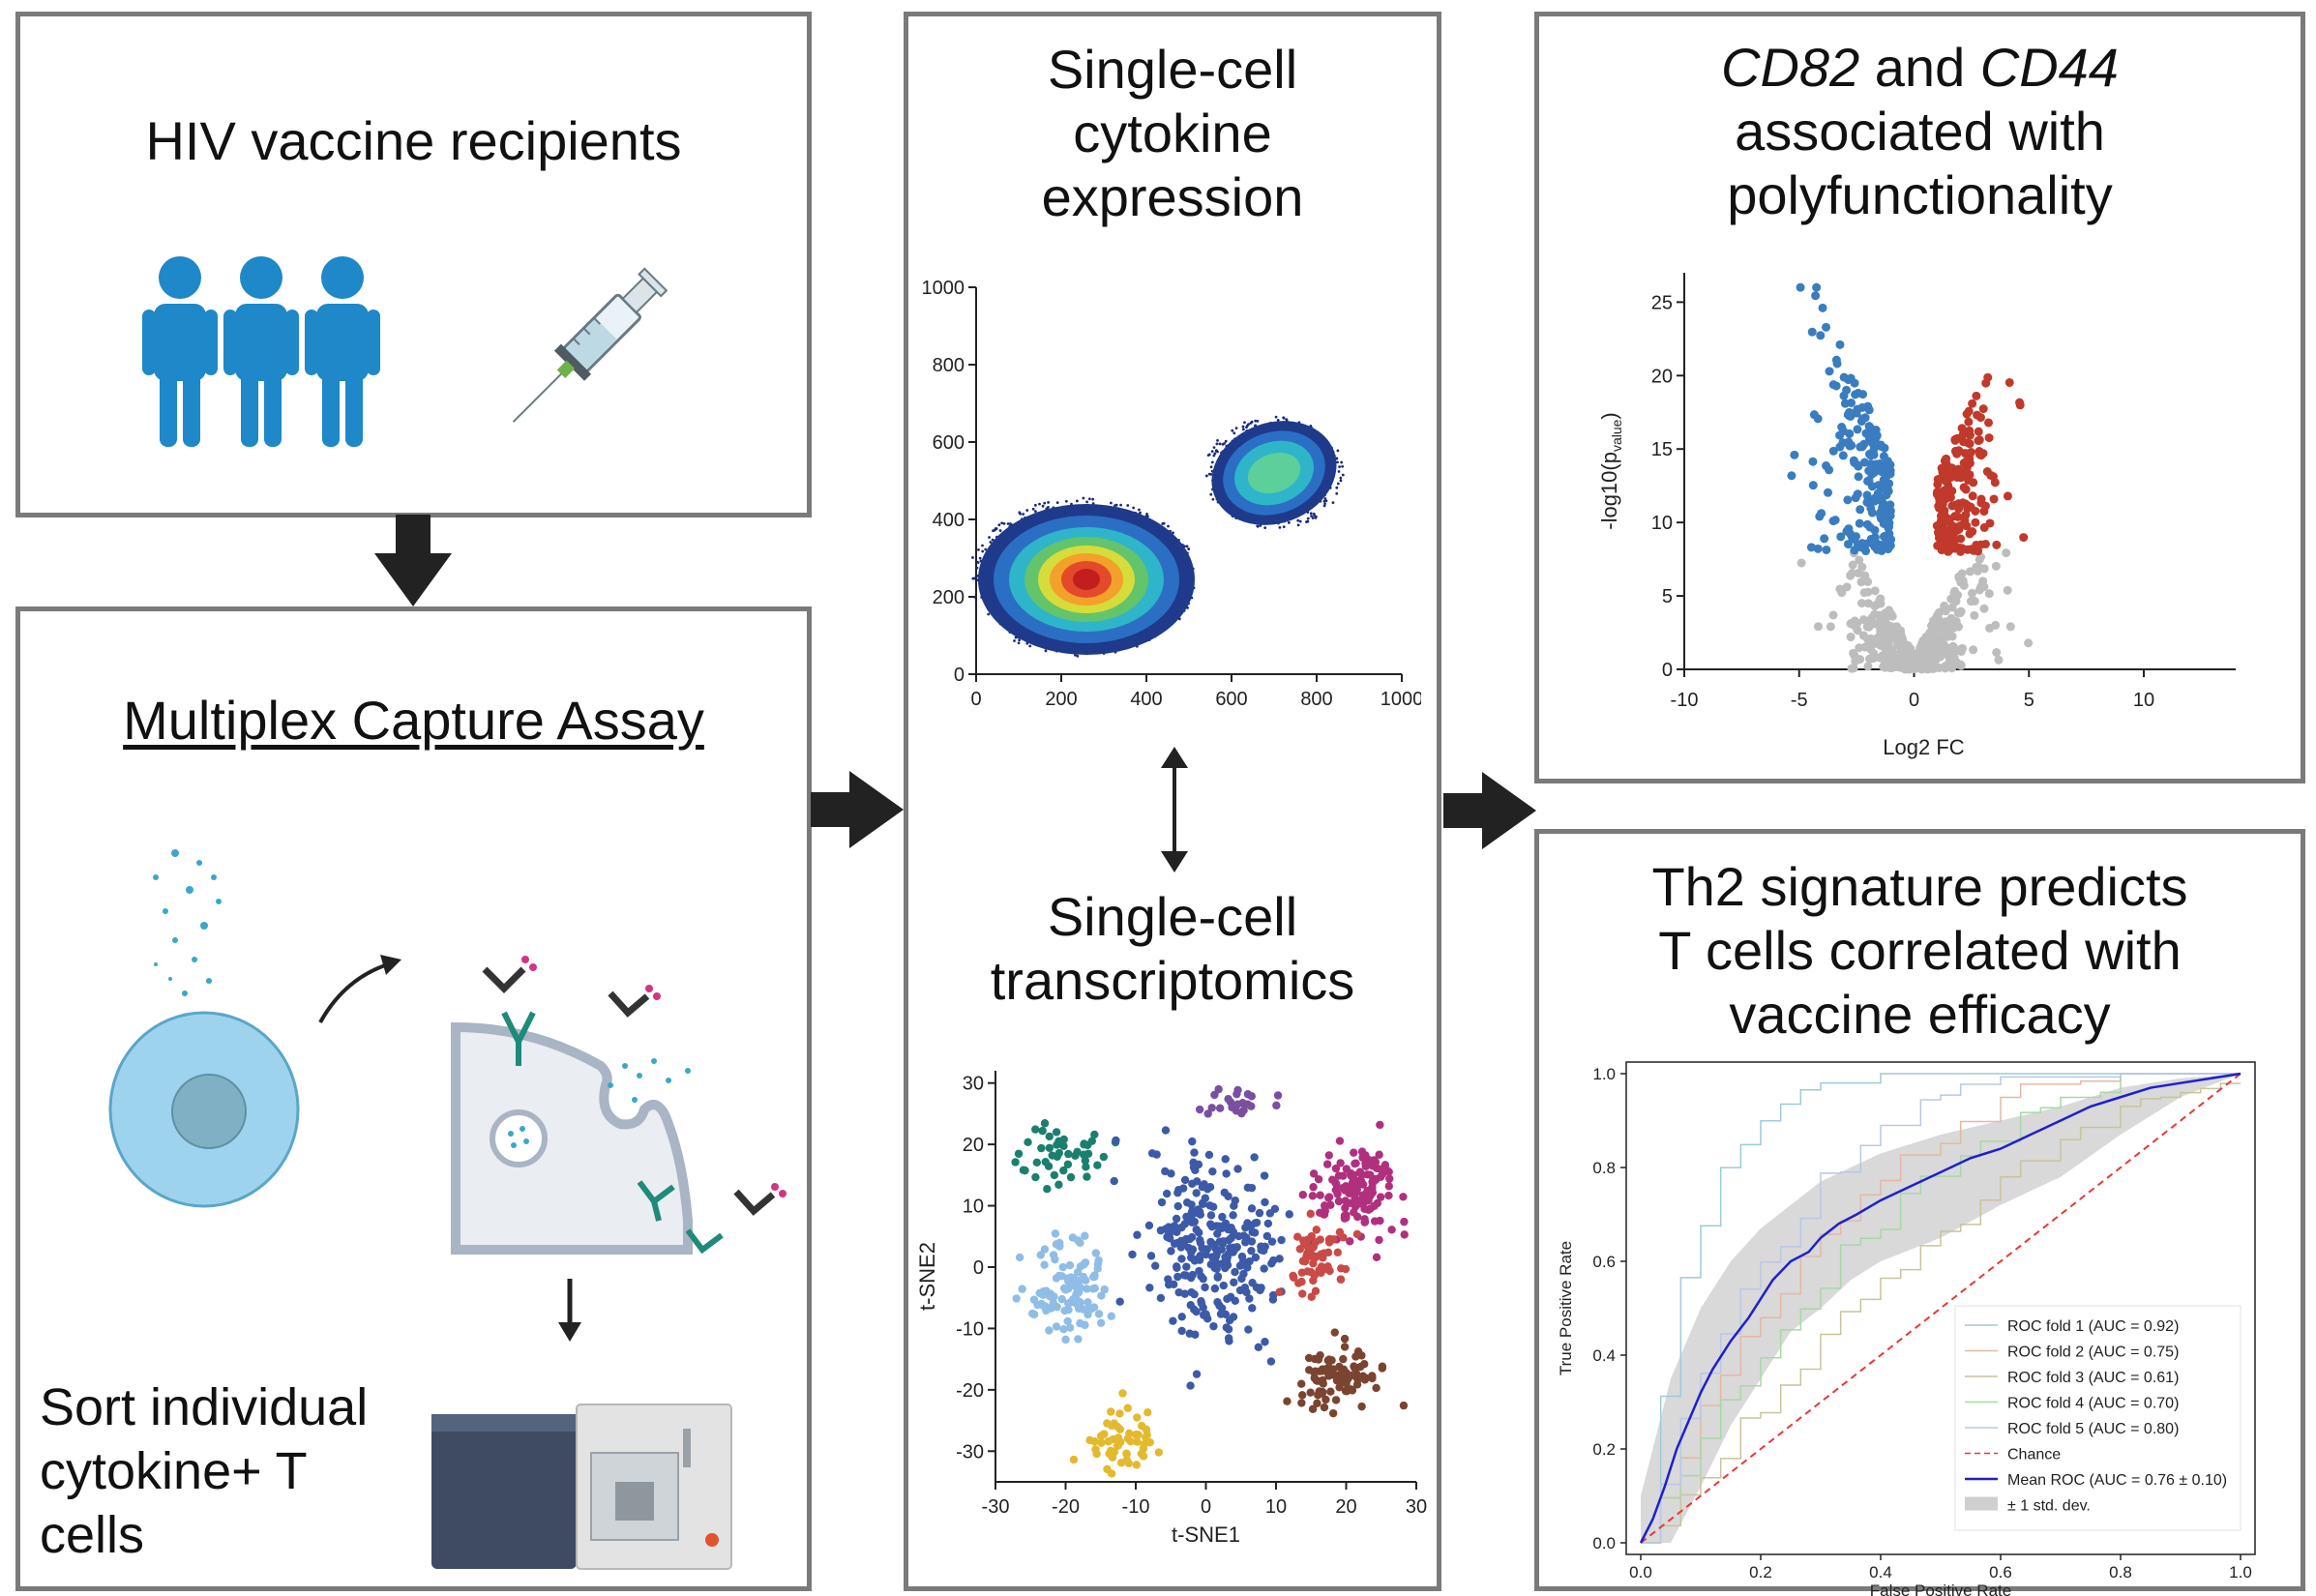  What do you see at coordinates (581, 1487) in the screenshot?
I see `cell-sorter-illustration` at bounding box center [581, 1487].